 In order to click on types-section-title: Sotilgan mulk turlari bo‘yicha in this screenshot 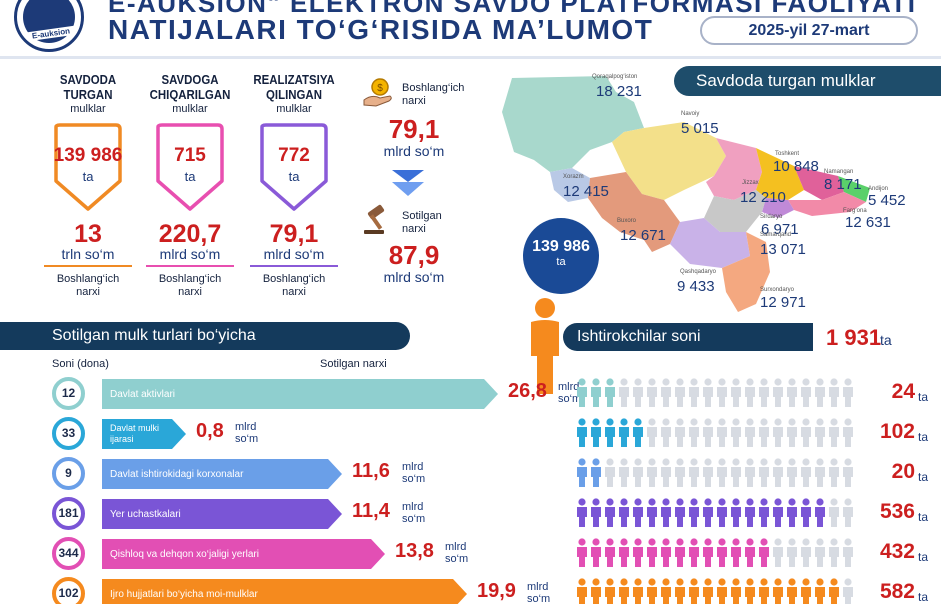, I will do `click(205, 336)`.